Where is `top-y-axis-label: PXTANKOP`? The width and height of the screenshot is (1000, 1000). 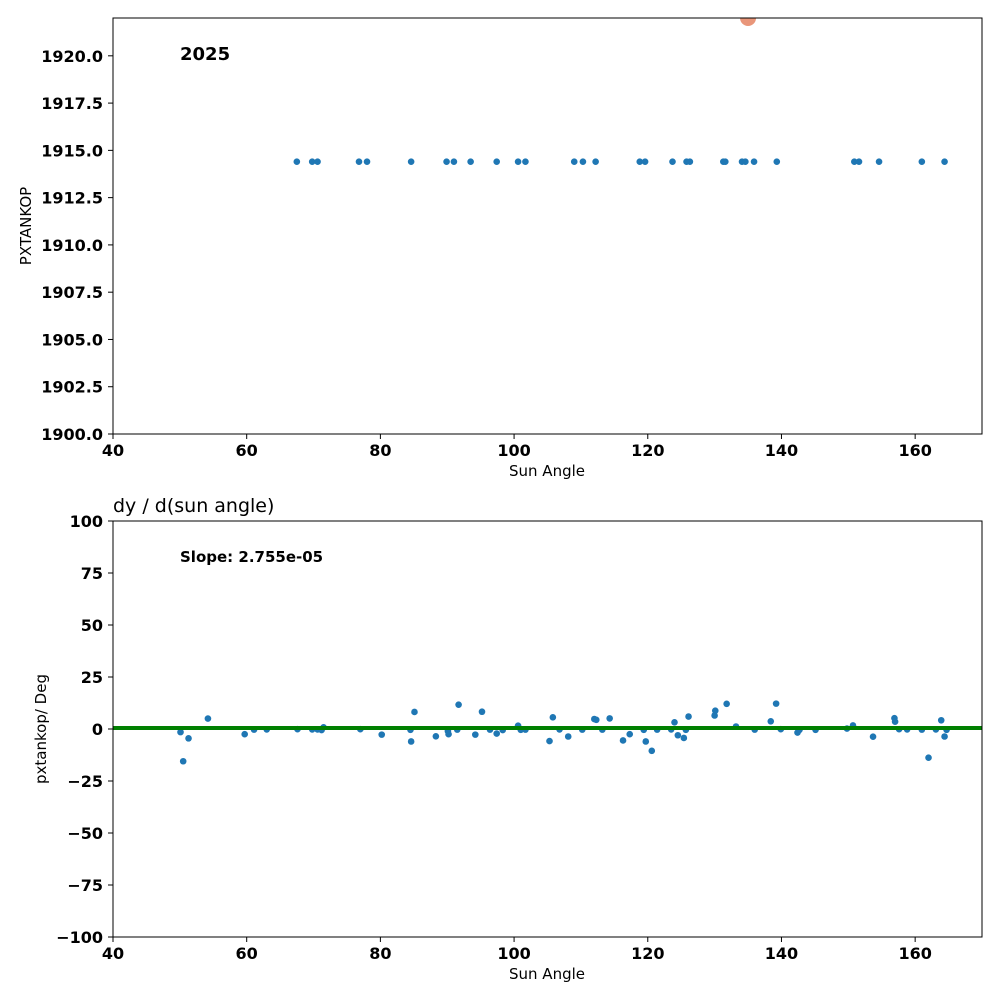 top-y-axis-label: PXTANKOP is located at coordinates (26, 226).